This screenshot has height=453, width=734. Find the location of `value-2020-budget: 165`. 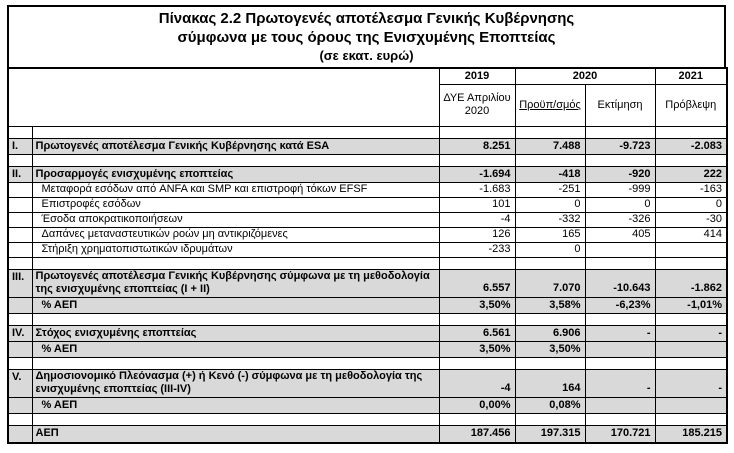

value-2020-budget: 165 is located at coordinates (550, 234).